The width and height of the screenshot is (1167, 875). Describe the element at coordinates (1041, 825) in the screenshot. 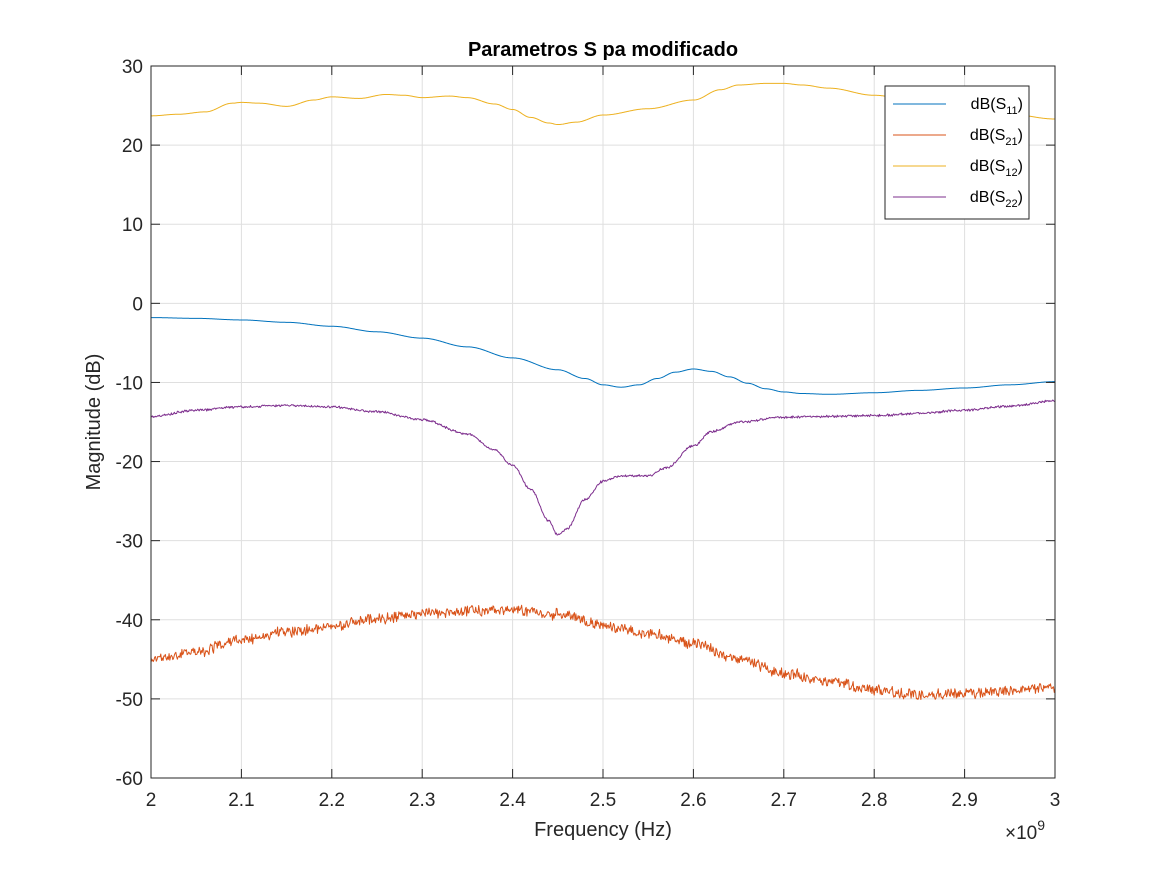

I see `x-axis-exponent-power: 9` at that location.